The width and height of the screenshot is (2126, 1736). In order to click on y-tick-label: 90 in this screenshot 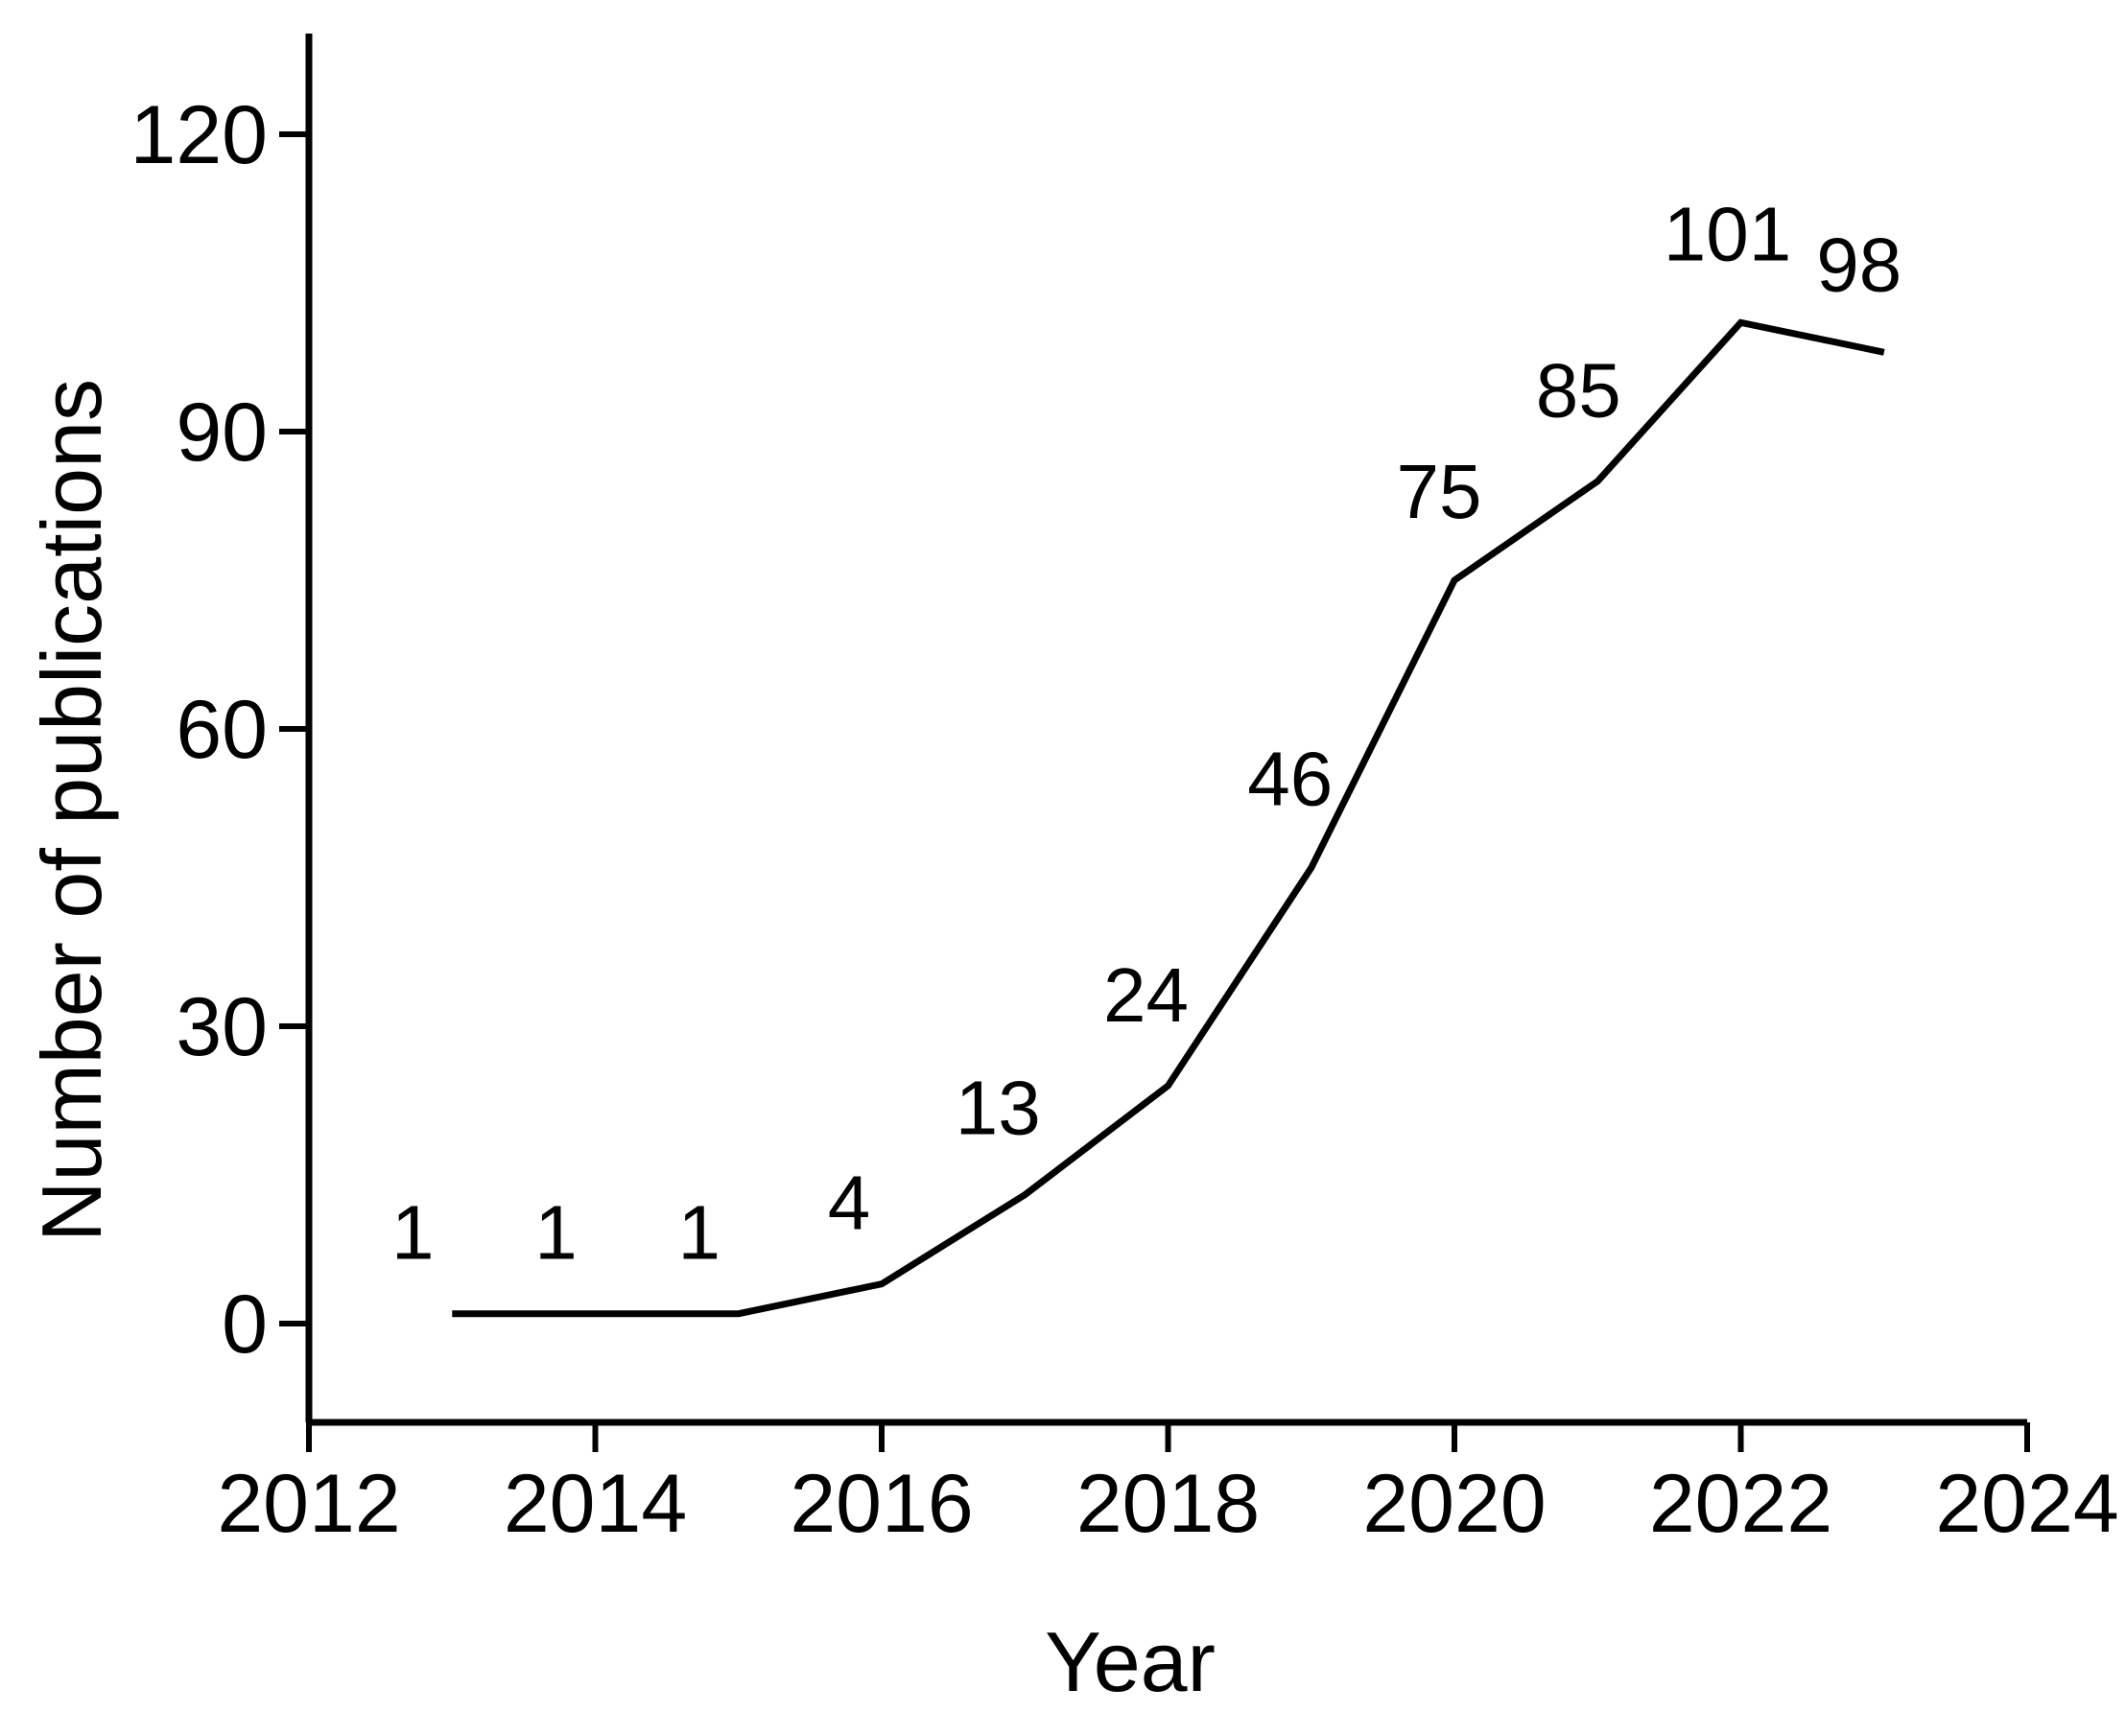, I will do `click(222, 433)`.